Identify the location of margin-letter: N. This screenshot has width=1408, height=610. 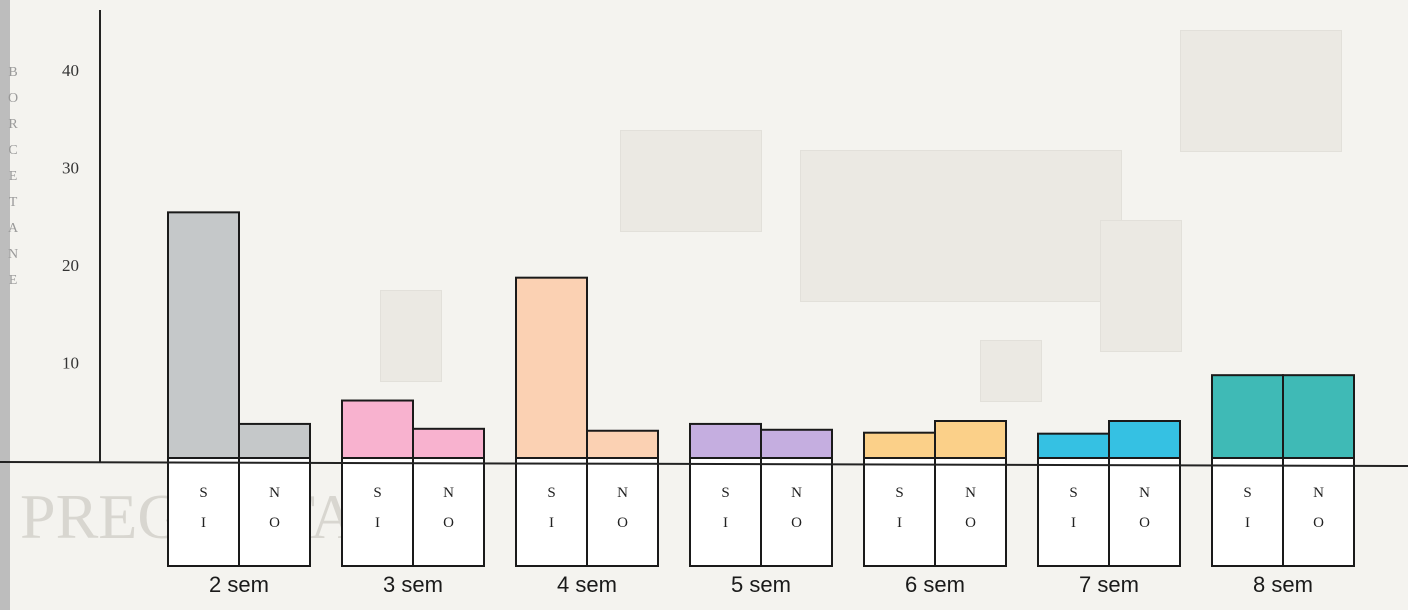
(13, 254).